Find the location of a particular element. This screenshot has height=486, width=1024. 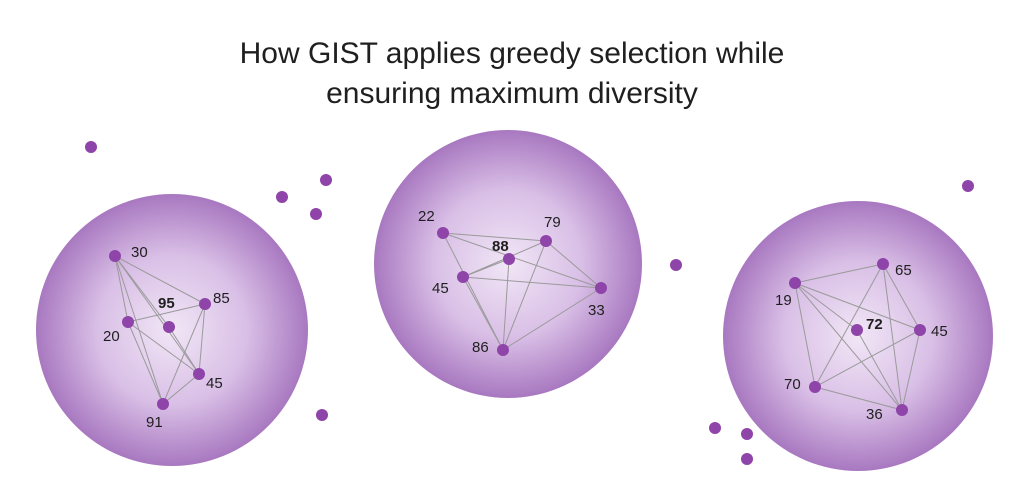

cluster-middle-nodes is located at coordinates (522, 291).